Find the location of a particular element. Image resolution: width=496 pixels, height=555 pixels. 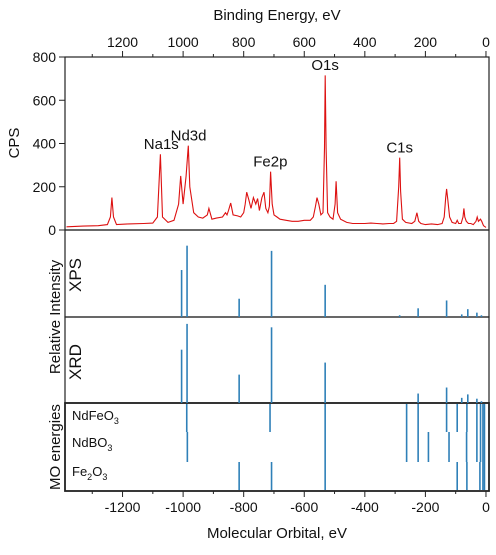

bottom-tick-label: -800 is located at coordinates (244, 507).